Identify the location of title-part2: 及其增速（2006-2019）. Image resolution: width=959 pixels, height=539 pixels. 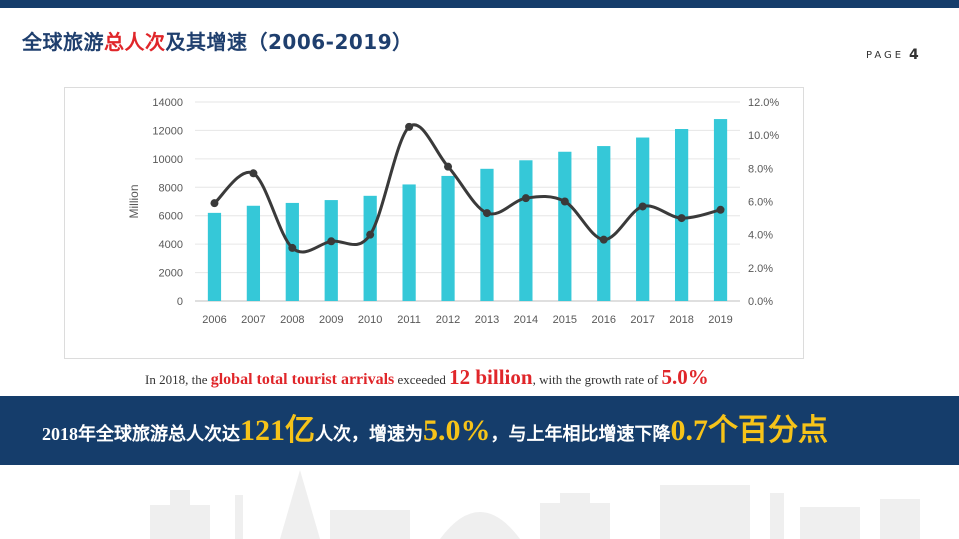
(289, 42).